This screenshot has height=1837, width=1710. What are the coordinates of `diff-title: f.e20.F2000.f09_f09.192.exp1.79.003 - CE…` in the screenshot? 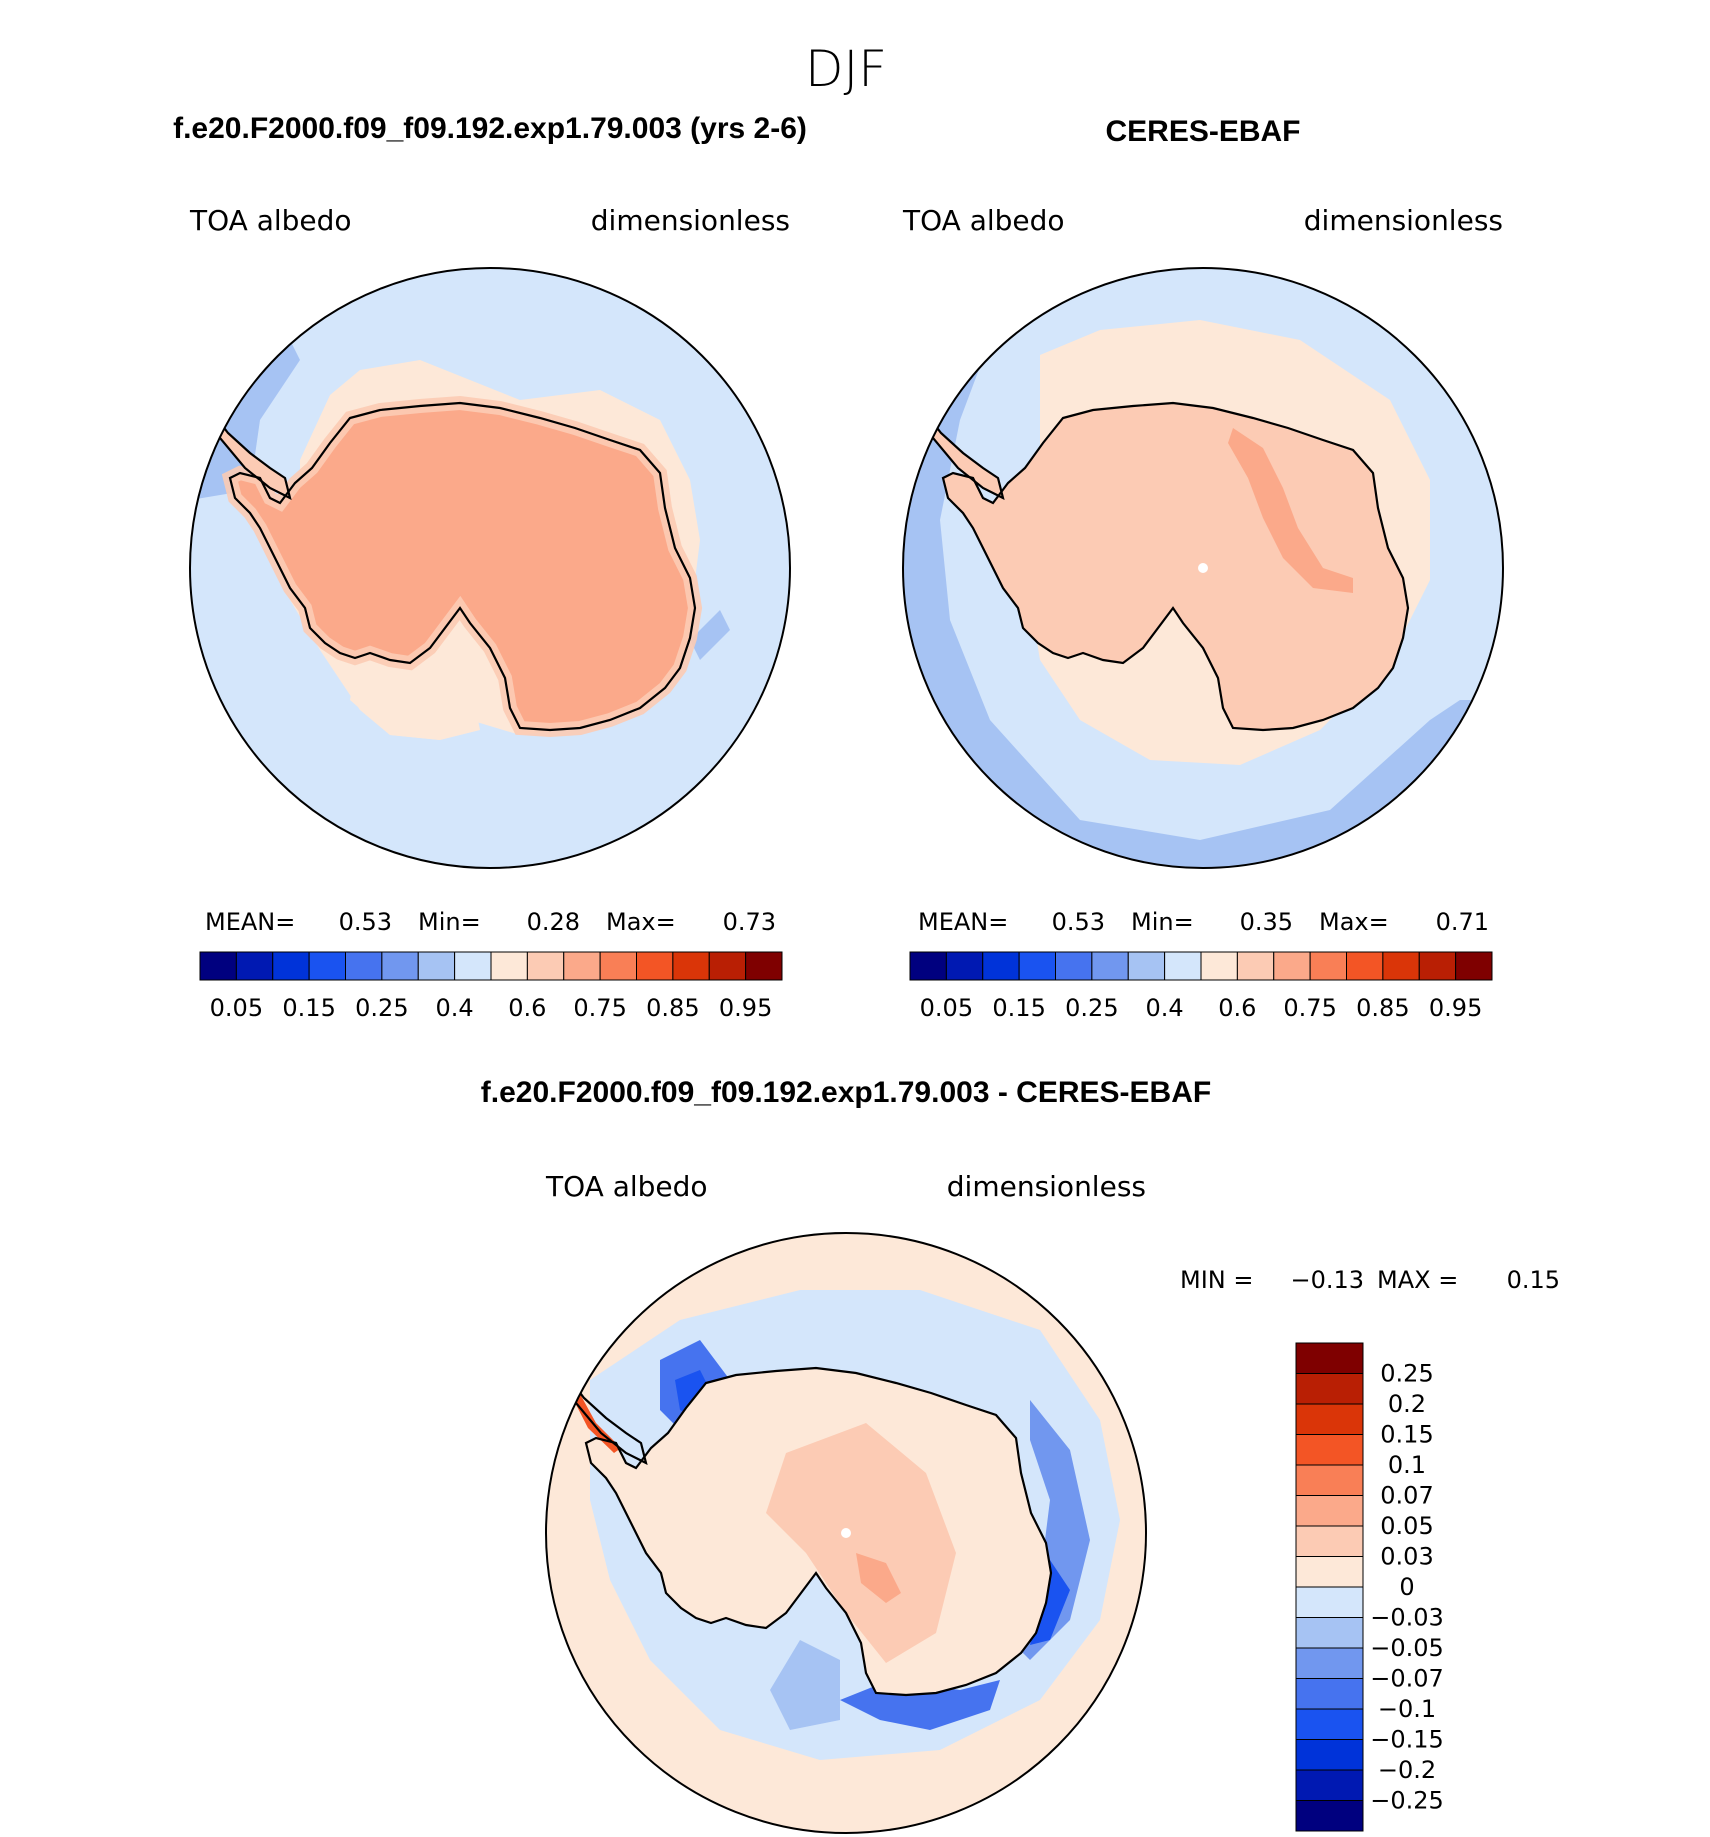 It's located at (846, 1092).